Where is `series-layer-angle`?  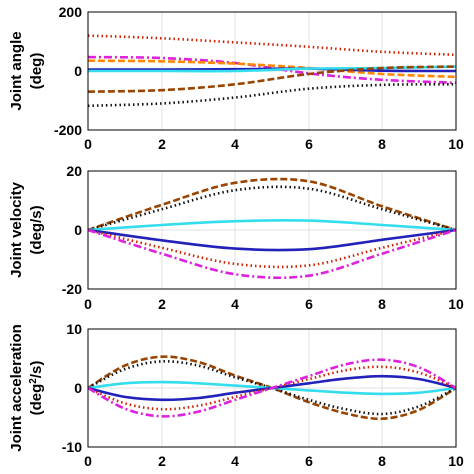
series-layer-angle is located at coordinates (272, 71).